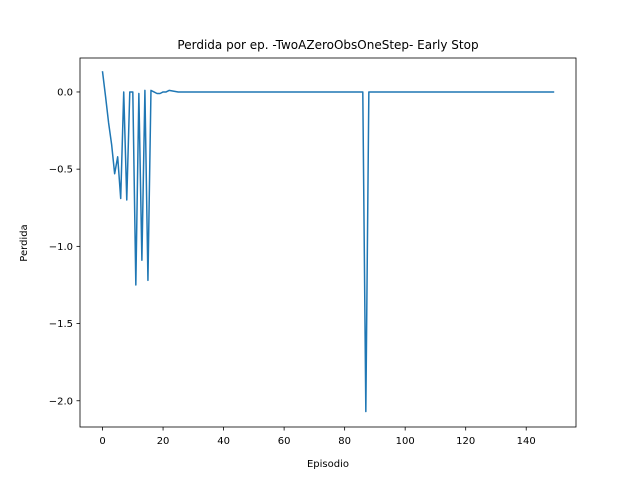 The height and width of the screenshot is (484, 640). Describe the element at coordinates (284, 441) in the screenshot. I see `x-tick-label: 60` at that location.